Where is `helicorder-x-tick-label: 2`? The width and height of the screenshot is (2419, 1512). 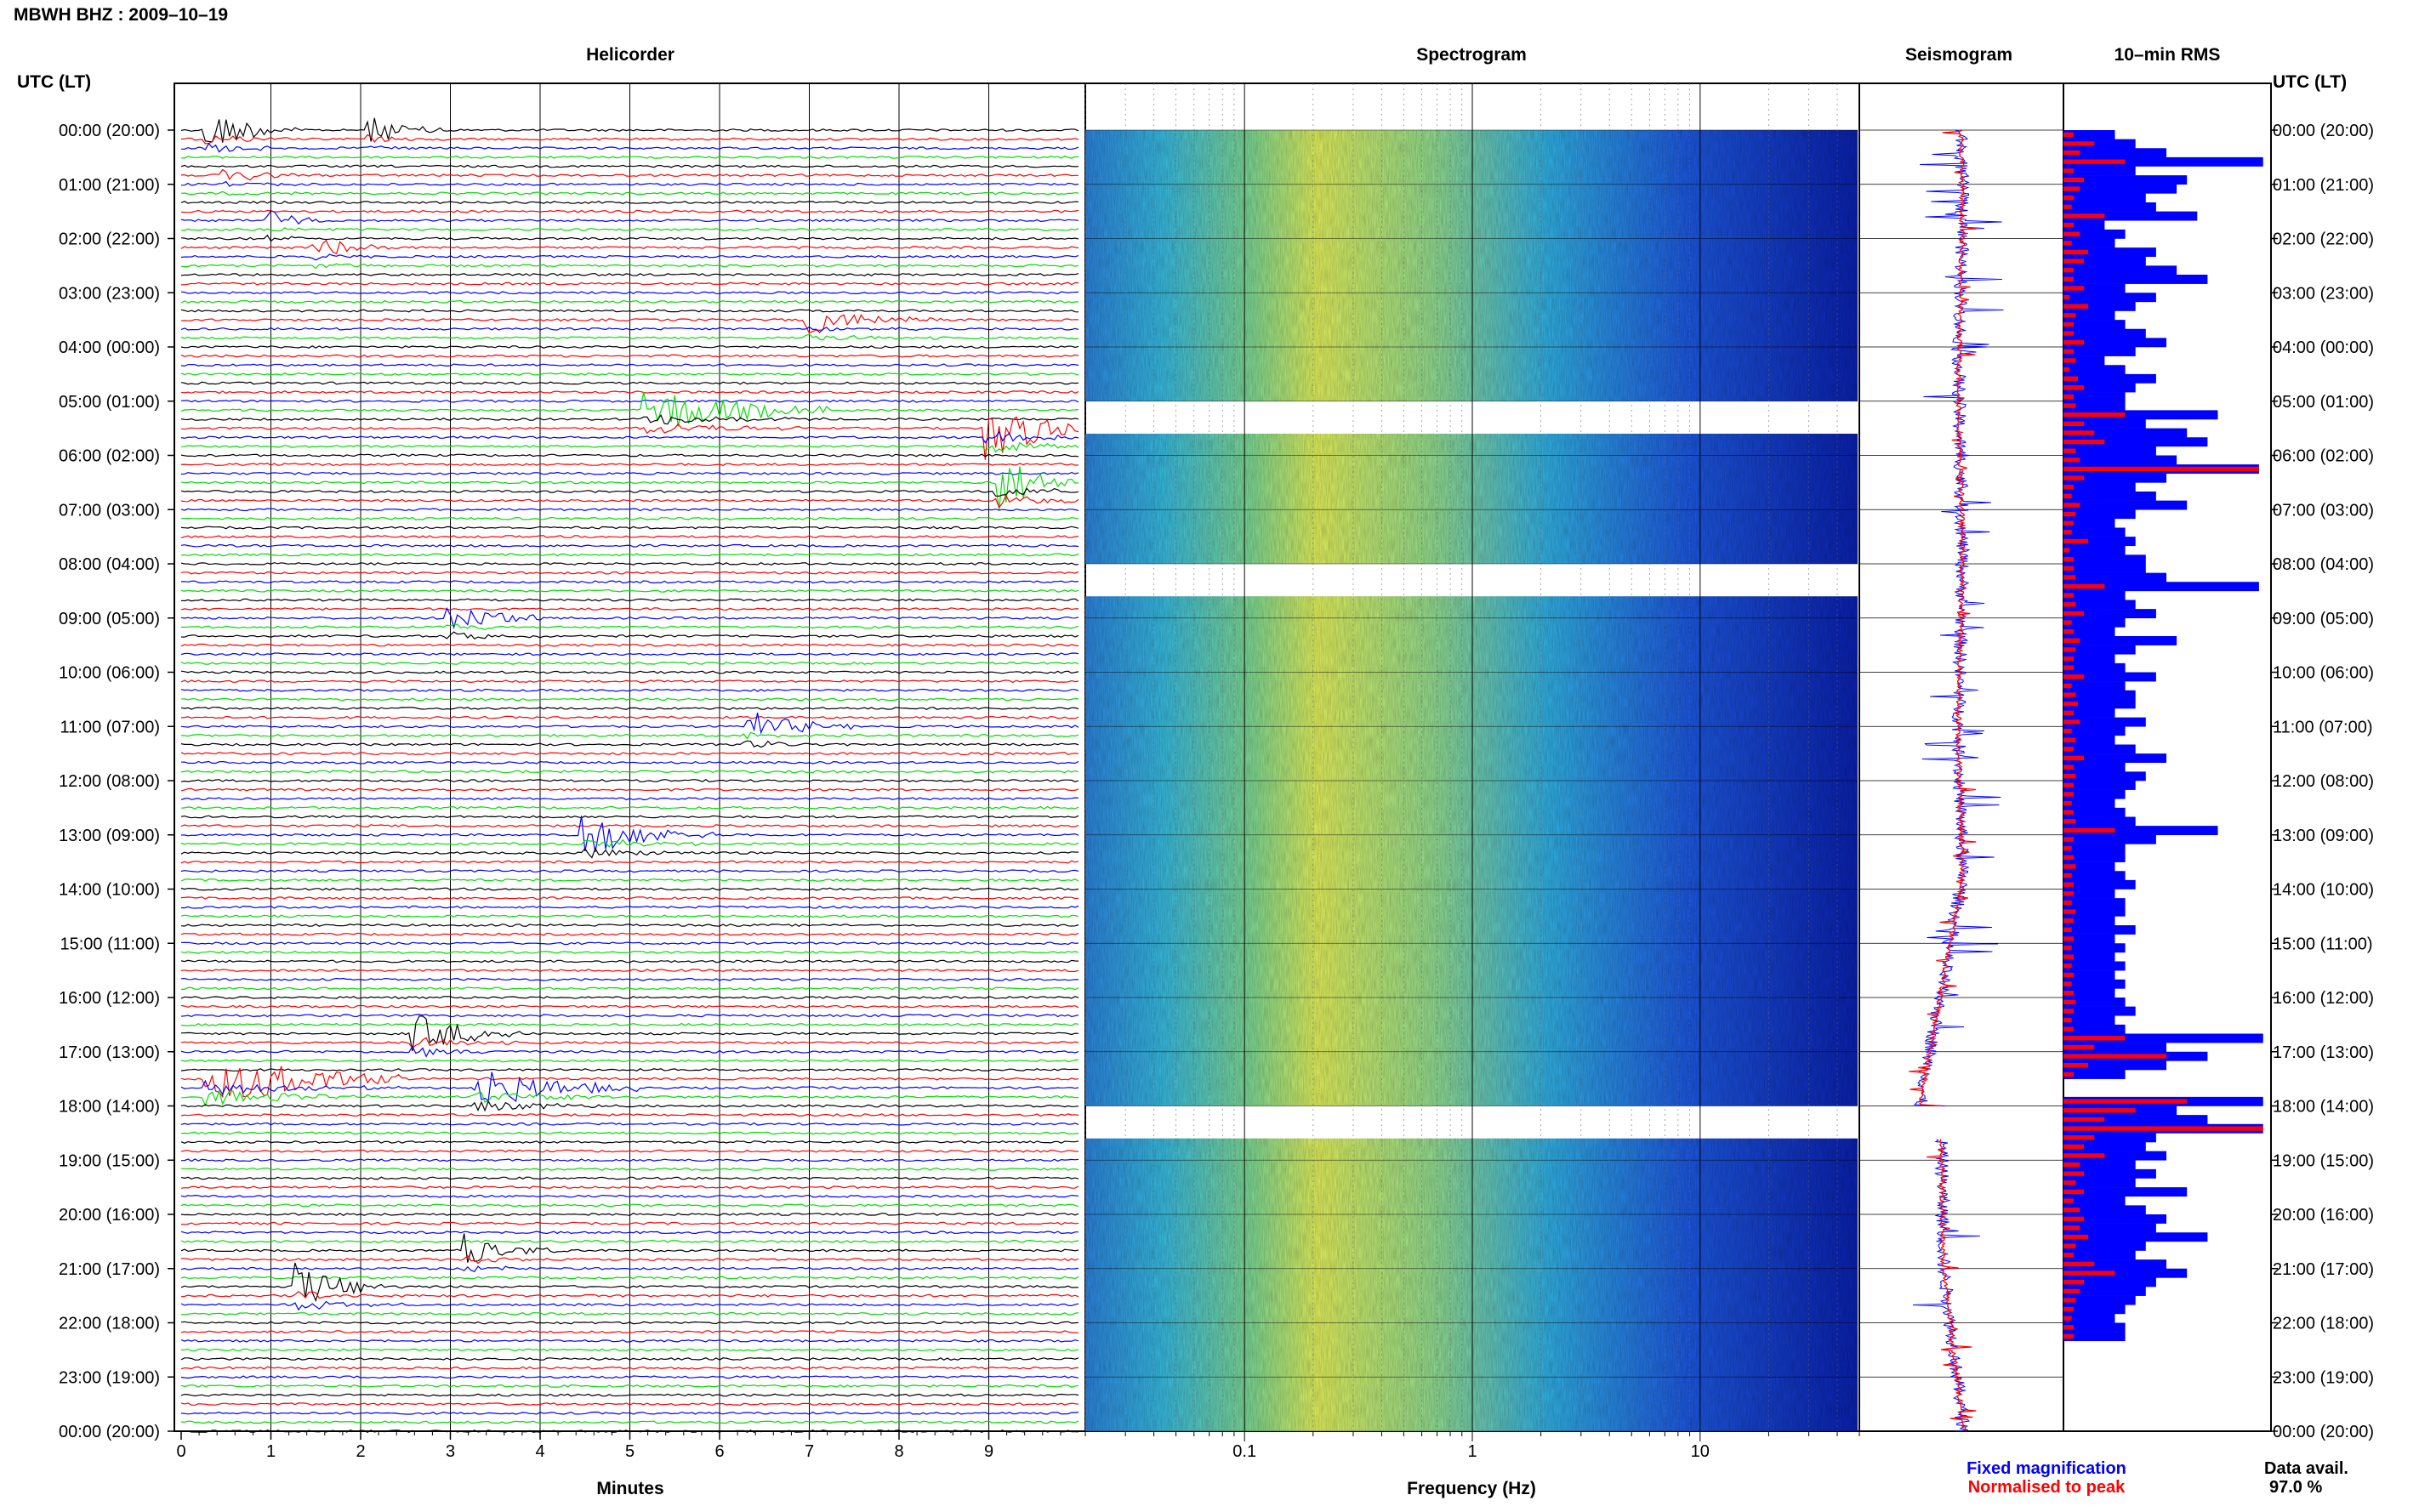
helicorder-x-tick-label: 2 is located at coordinates (360, 1451).